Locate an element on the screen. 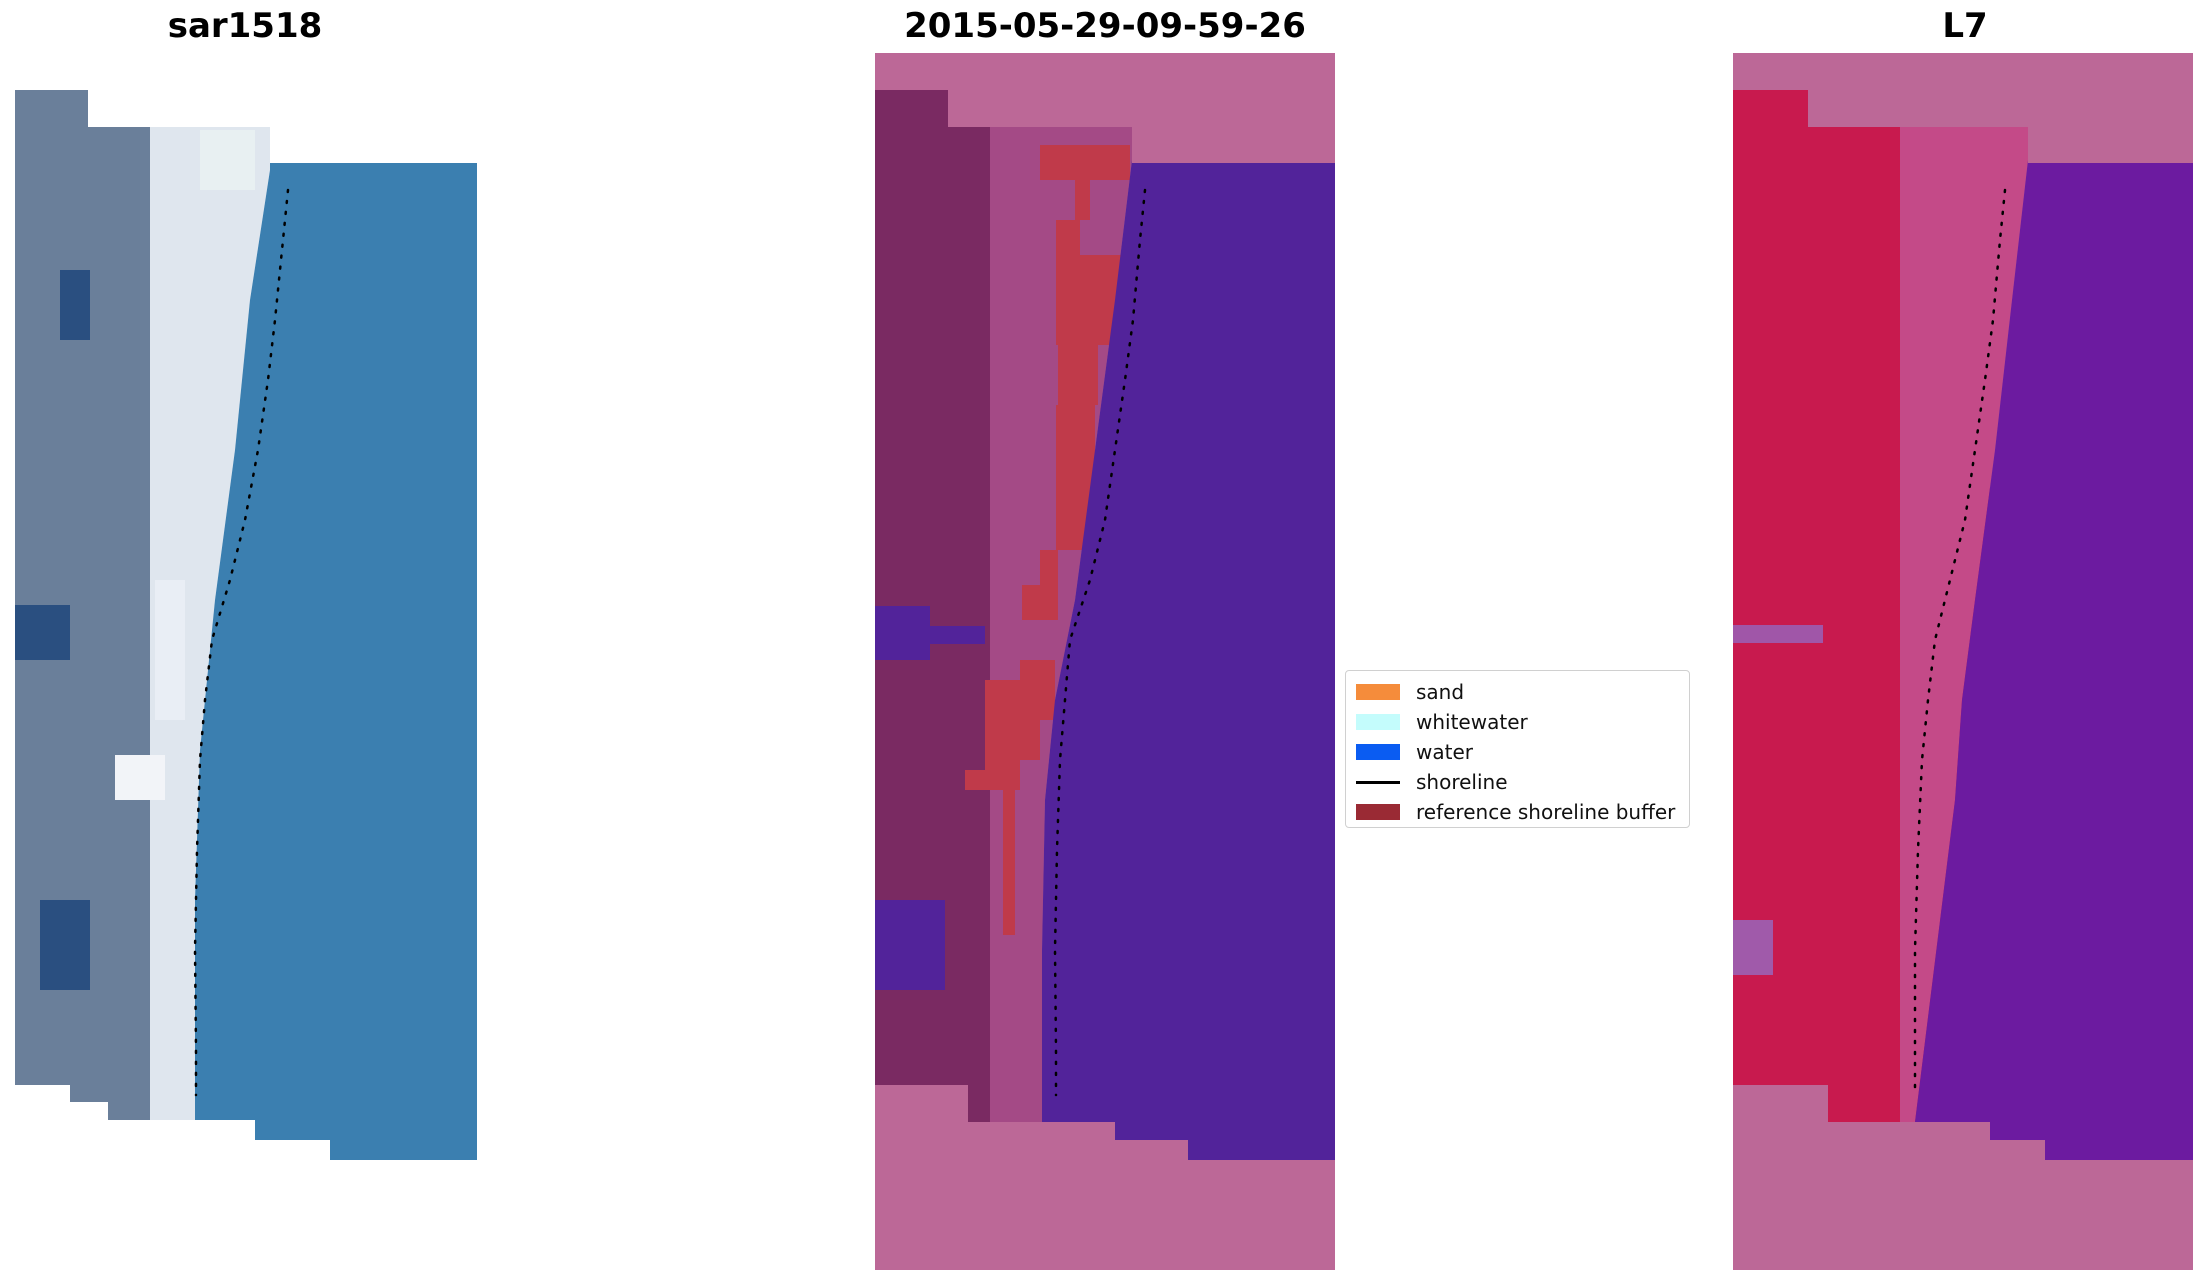 This screenshot has height=1283, width=2205. water-swatch is located at coordinates (1378, 752).